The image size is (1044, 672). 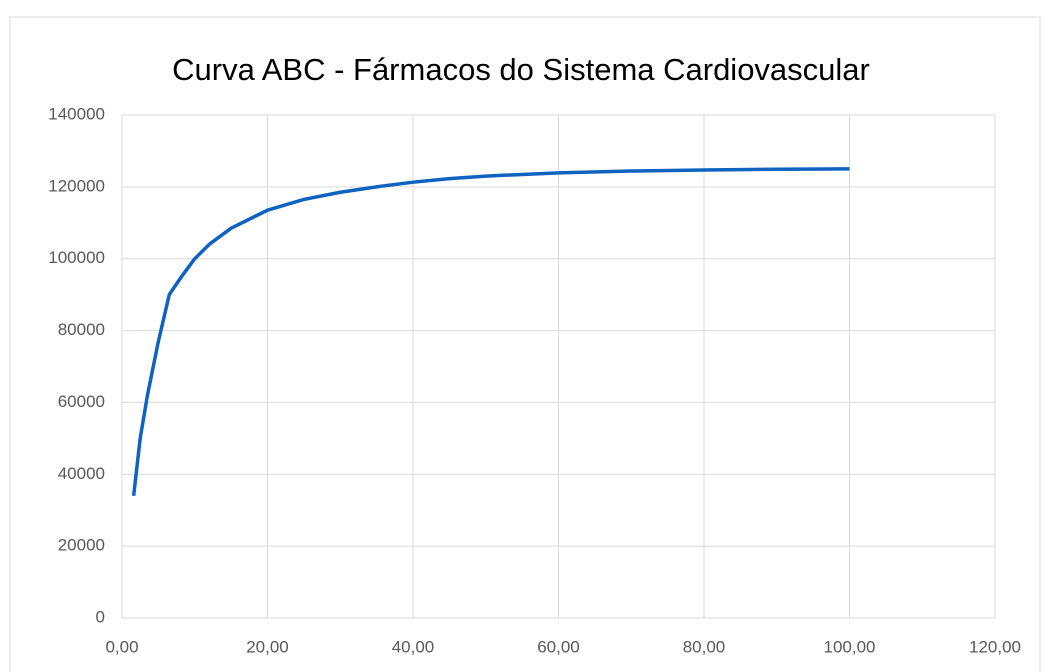 I want to click on x-tick-label: 100,00, so click(x=850, y=646).